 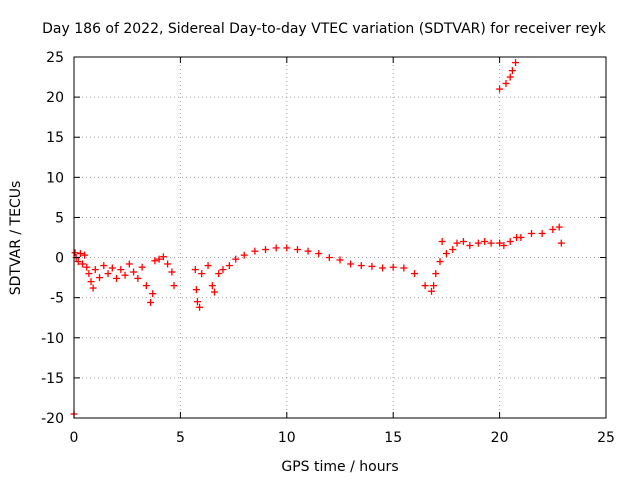 What do you see at coordinates (55, 58) in the screenshot?
I see `y-tick-label: 25` at bounding box center [55, 58].